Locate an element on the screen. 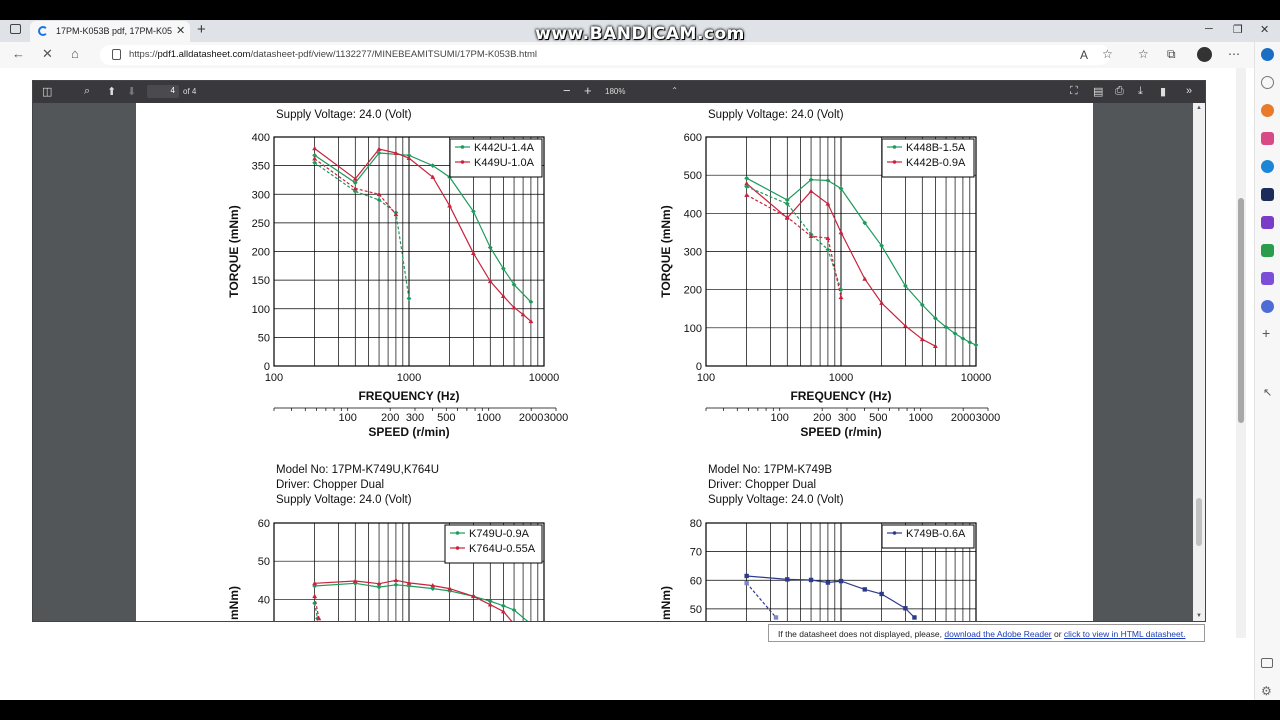 The height and width of the screenshot is (720, 1280). presentation-mode-icon: ⛶ is located at coordinates (1074, 91).